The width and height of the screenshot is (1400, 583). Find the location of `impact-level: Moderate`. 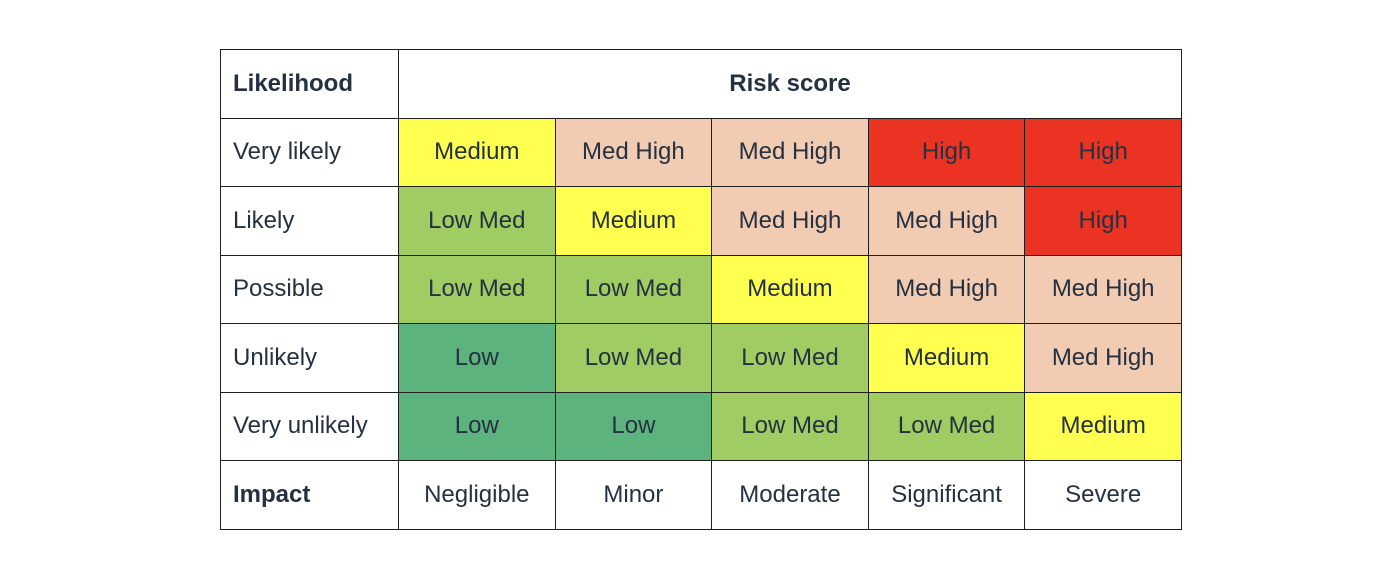

impact-level: Moderate is located at coordinates (790, 495).